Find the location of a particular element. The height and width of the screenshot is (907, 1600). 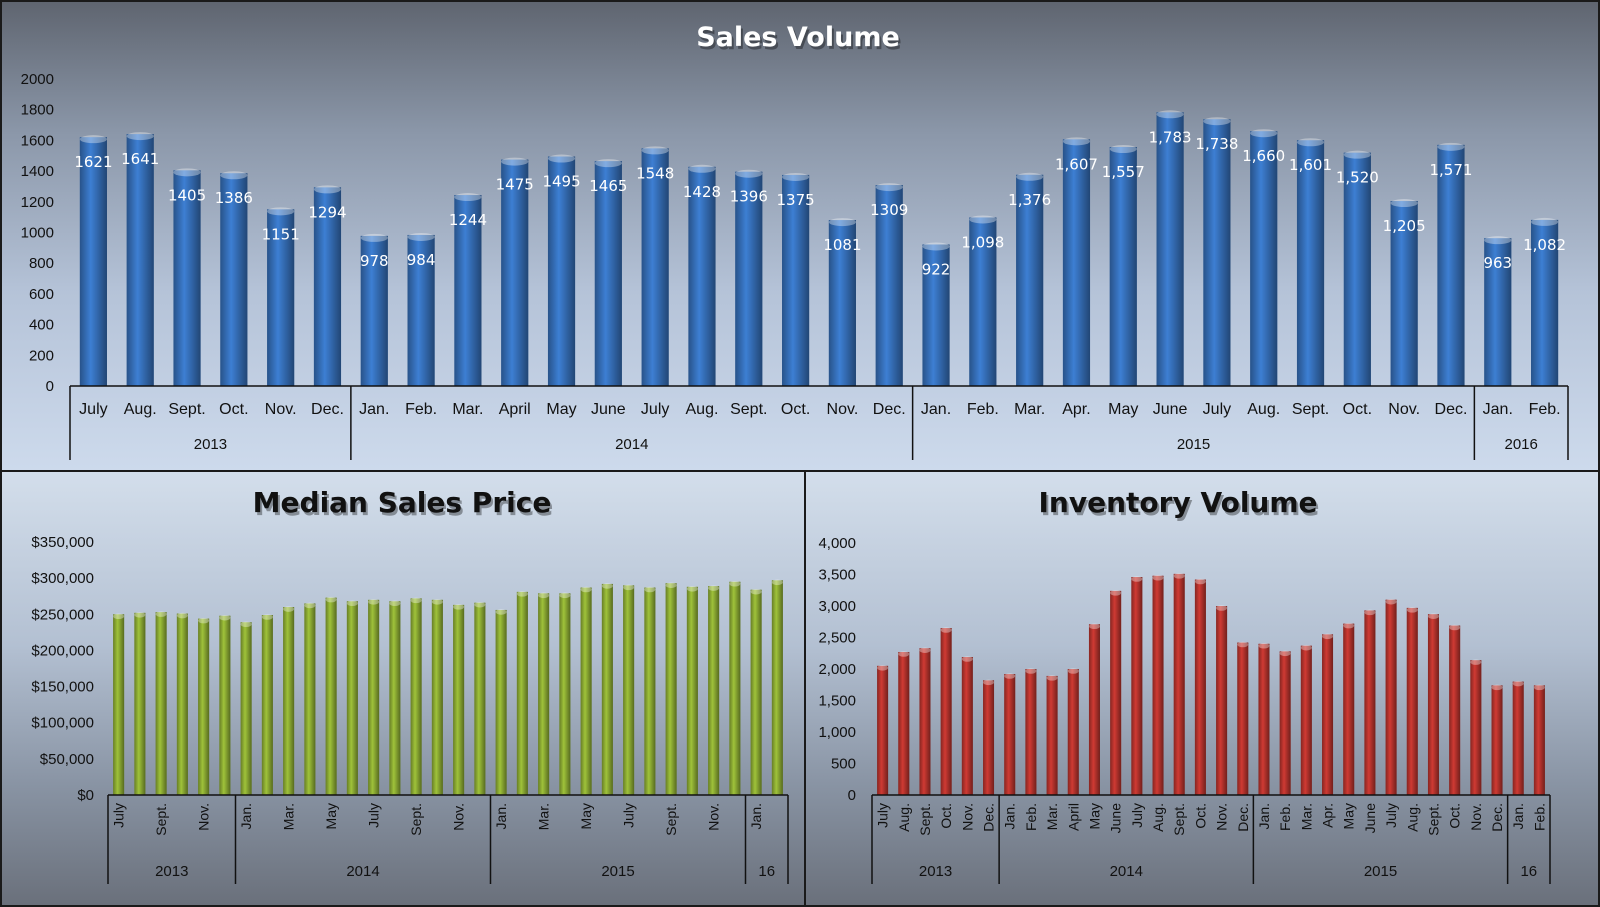

y-tick-label: 400 is located at coordinates (41, 325).